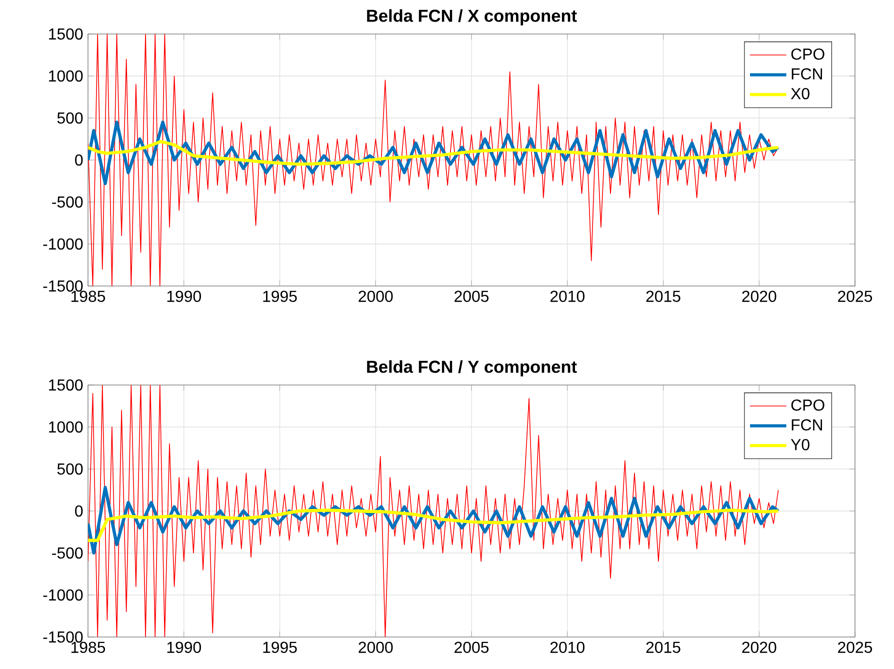  Describe the element at coordinates (434, 525) in the screenshot. I see `line-series` at that location.